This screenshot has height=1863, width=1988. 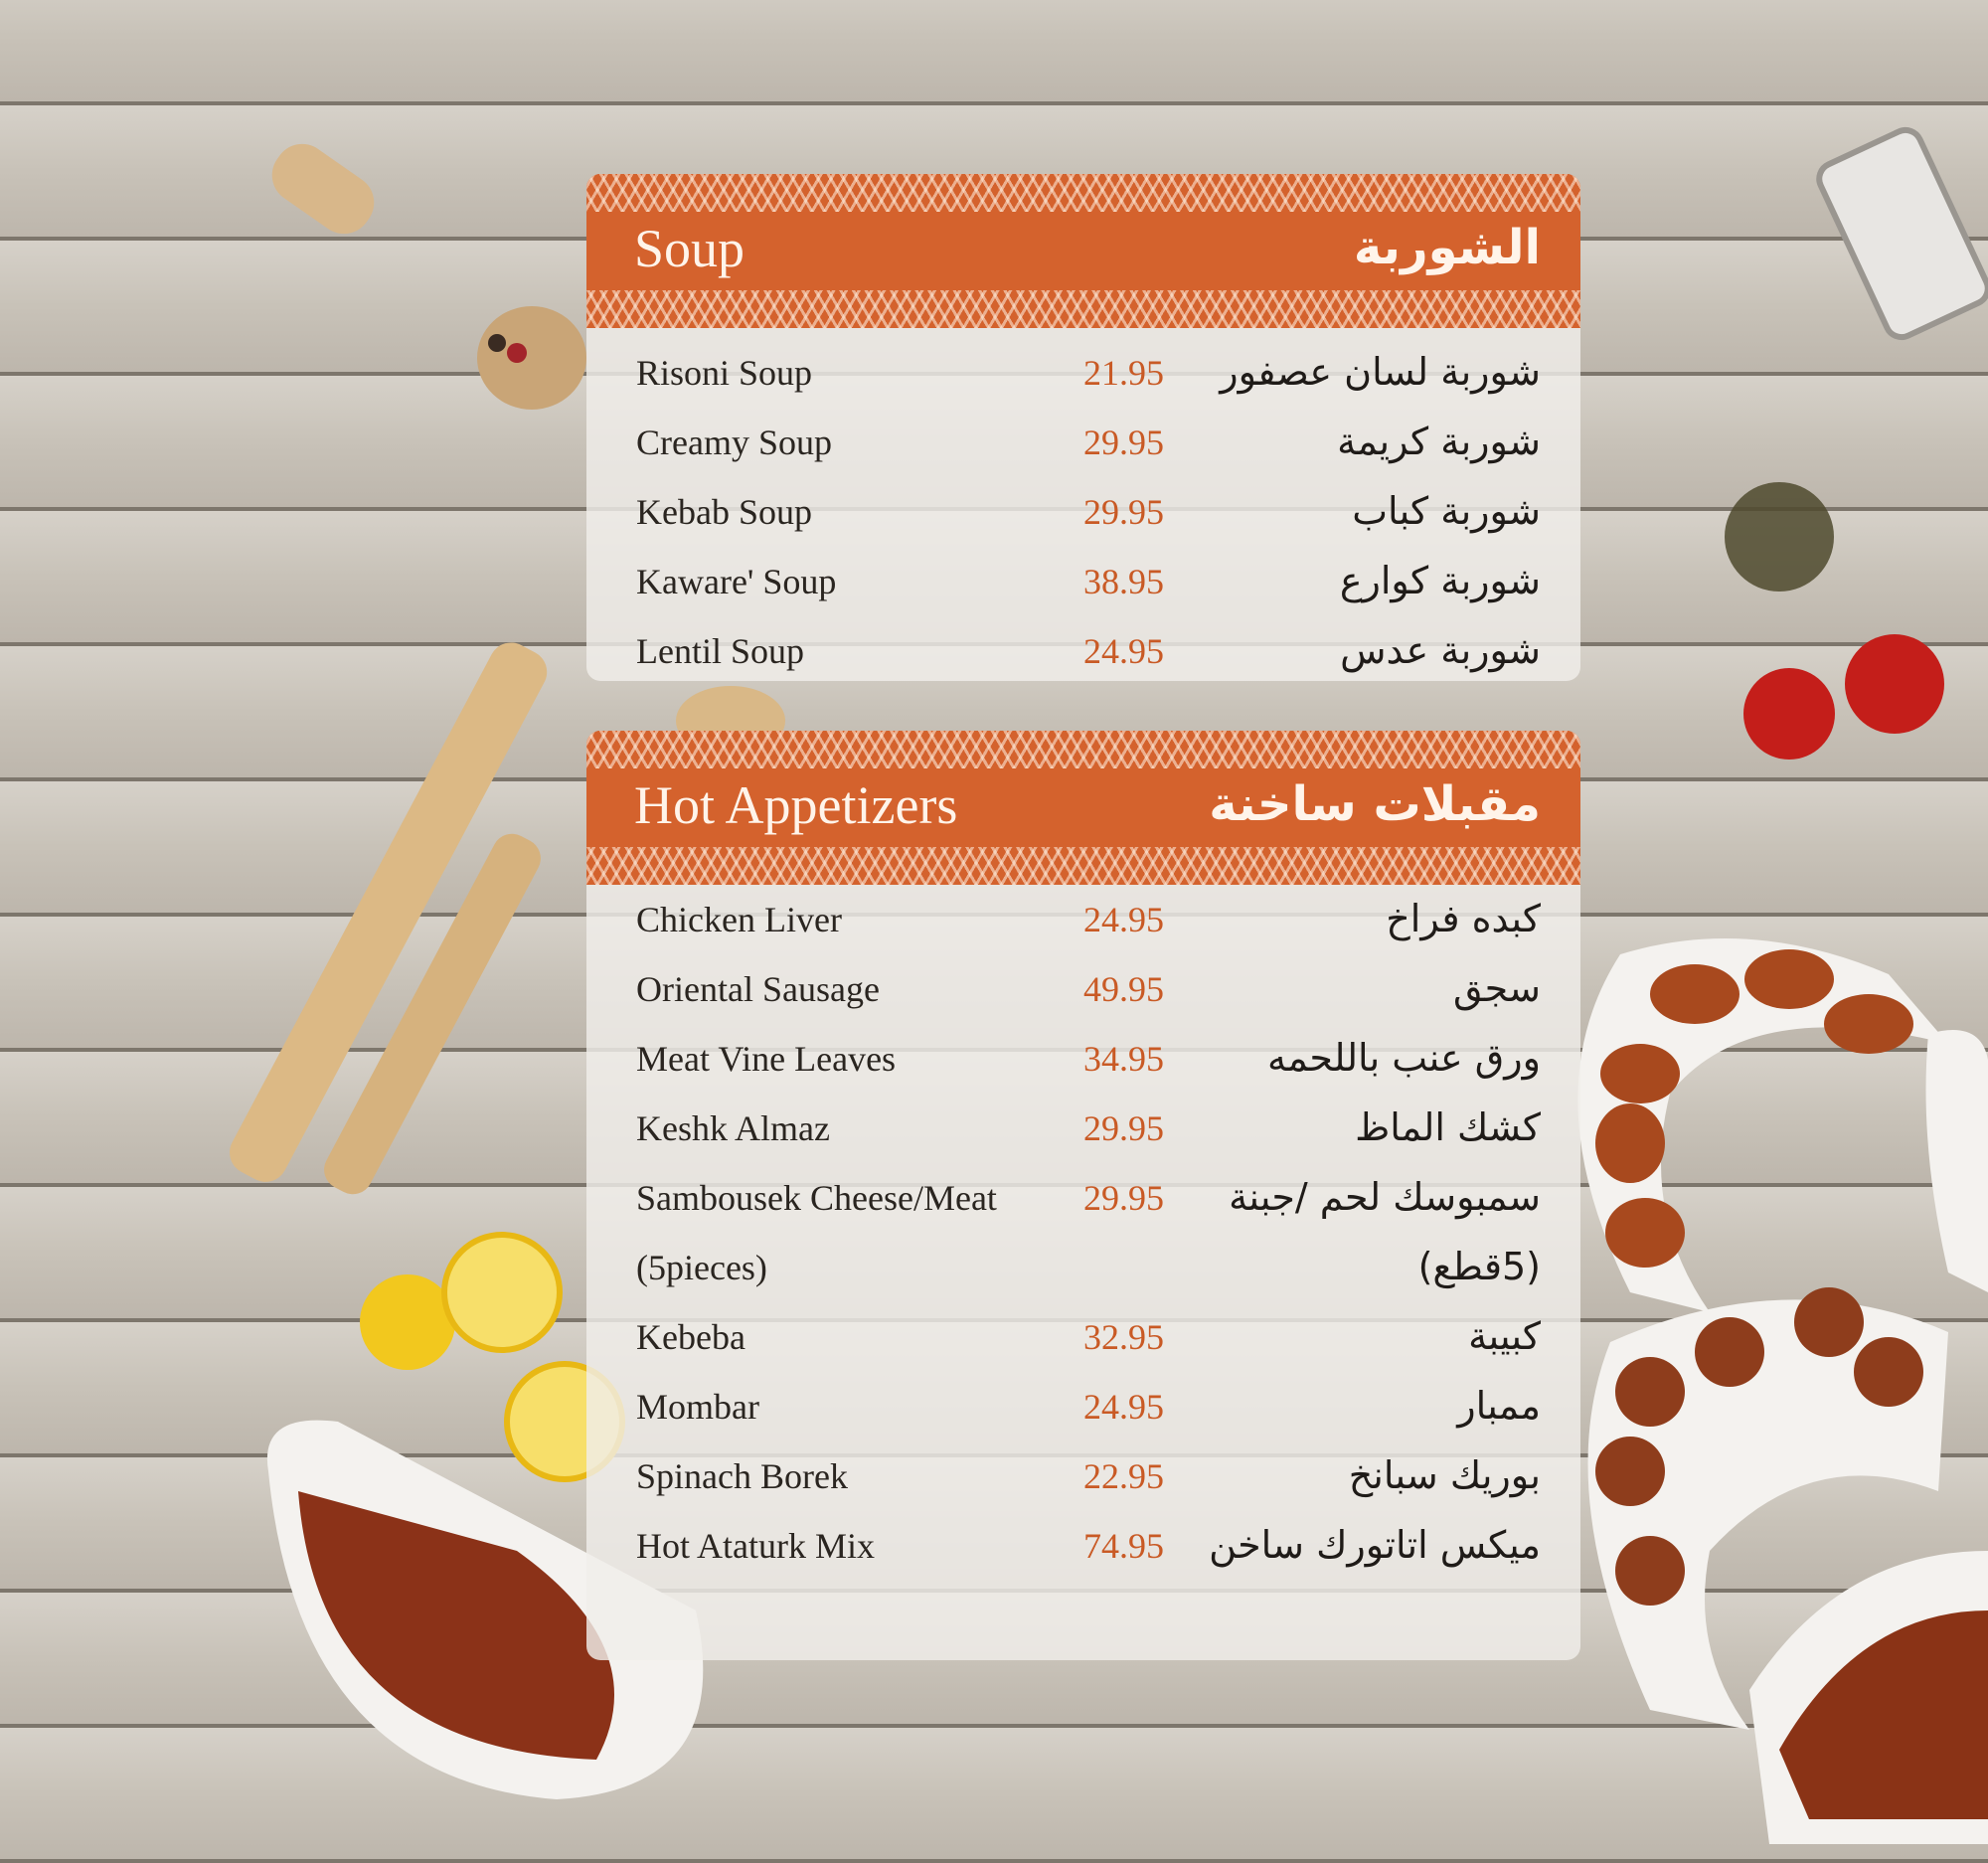 I want to click on item-name-ar: شوربة كريمة, so click(x=1439, y=441).